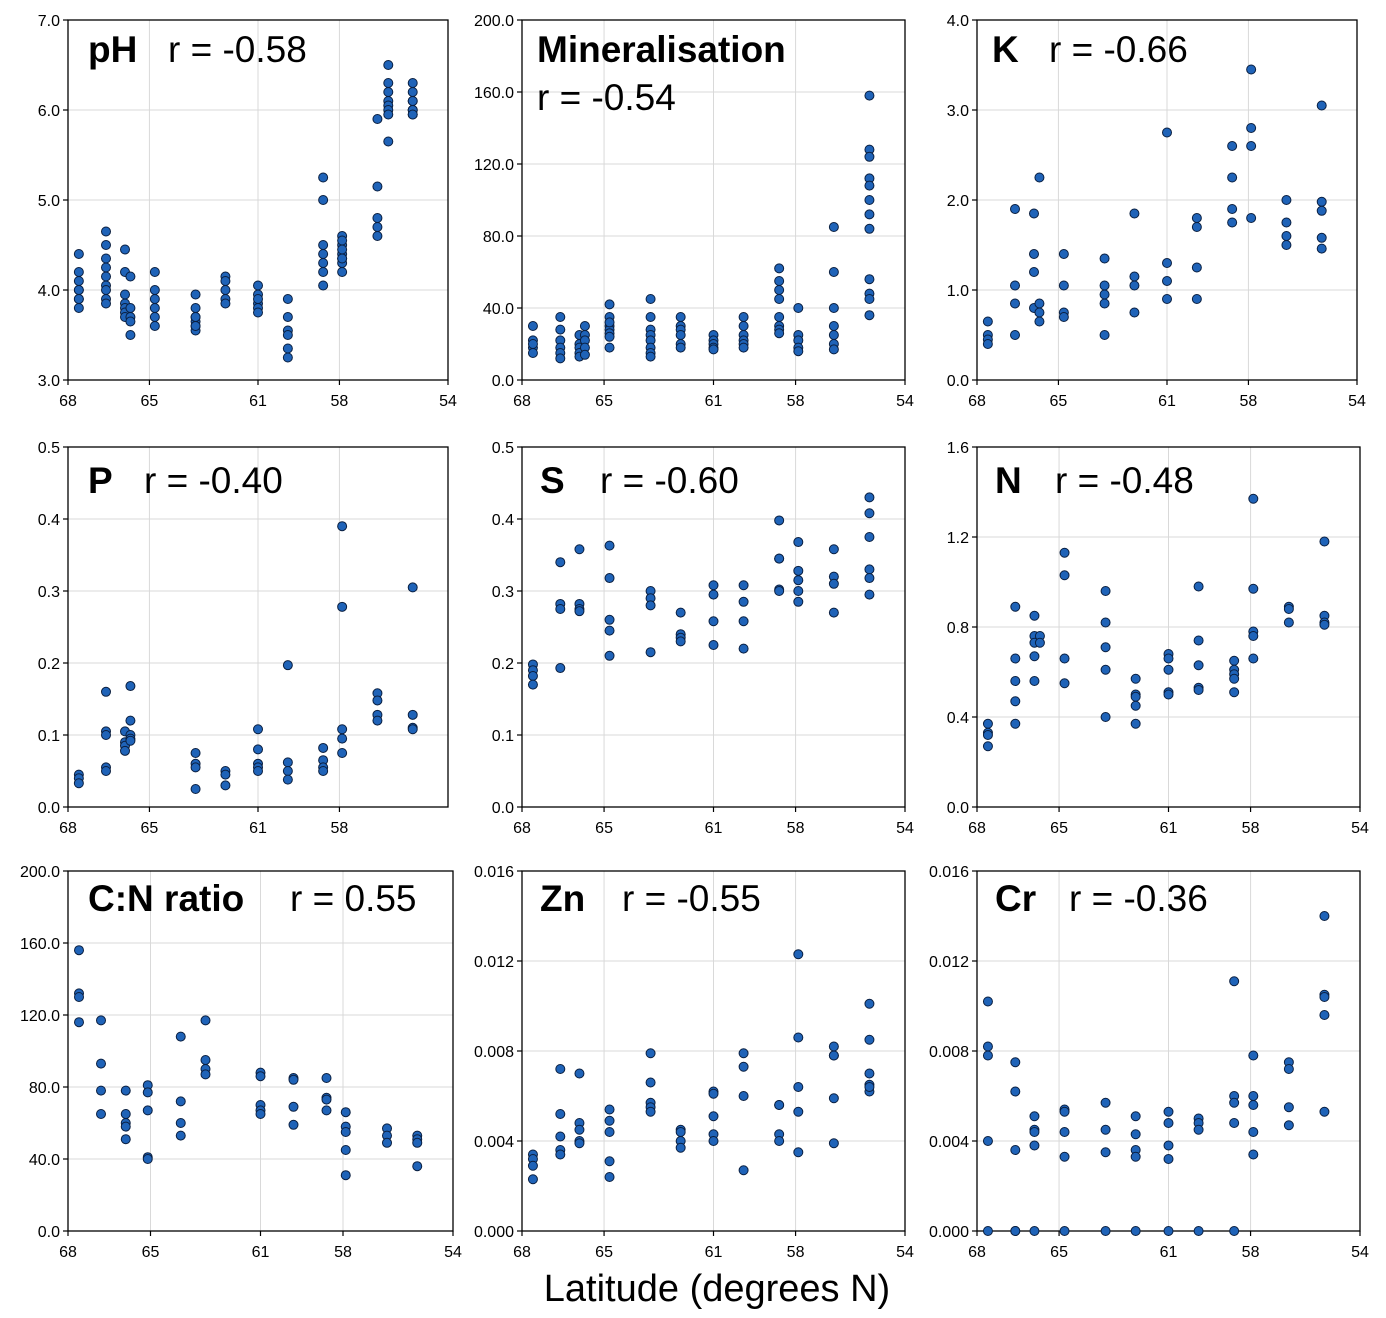 The width and height of the screenshot is (1386, 1318). I want to click on panel-title: Mineralisation, so click(661, 49).